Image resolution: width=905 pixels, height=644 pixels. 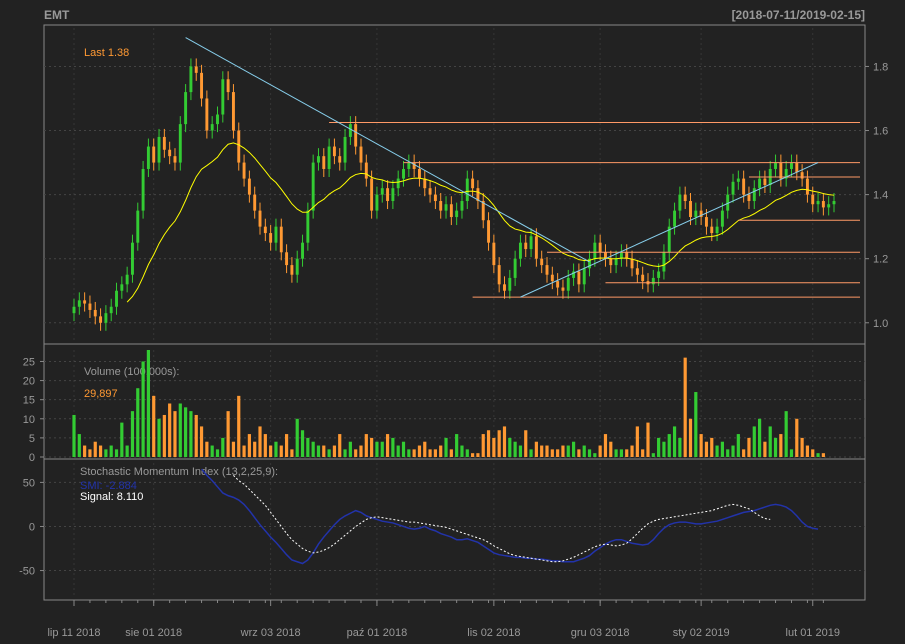 I want to click on x-tick-label: sie 01 2018, so click(x=153, y=633).